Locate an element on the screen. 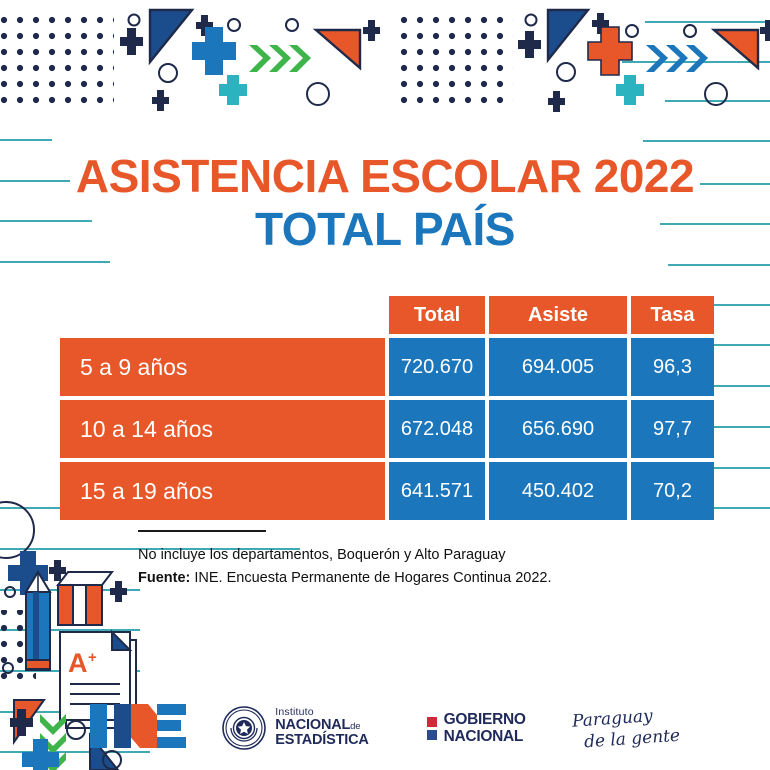 Image resolution: width=770 pixels, height=770 pixels. instituto-nacional-estadistica-logo: Instituto NACIONALde ESTADÍSTICA is located at coordinates (295, 728).